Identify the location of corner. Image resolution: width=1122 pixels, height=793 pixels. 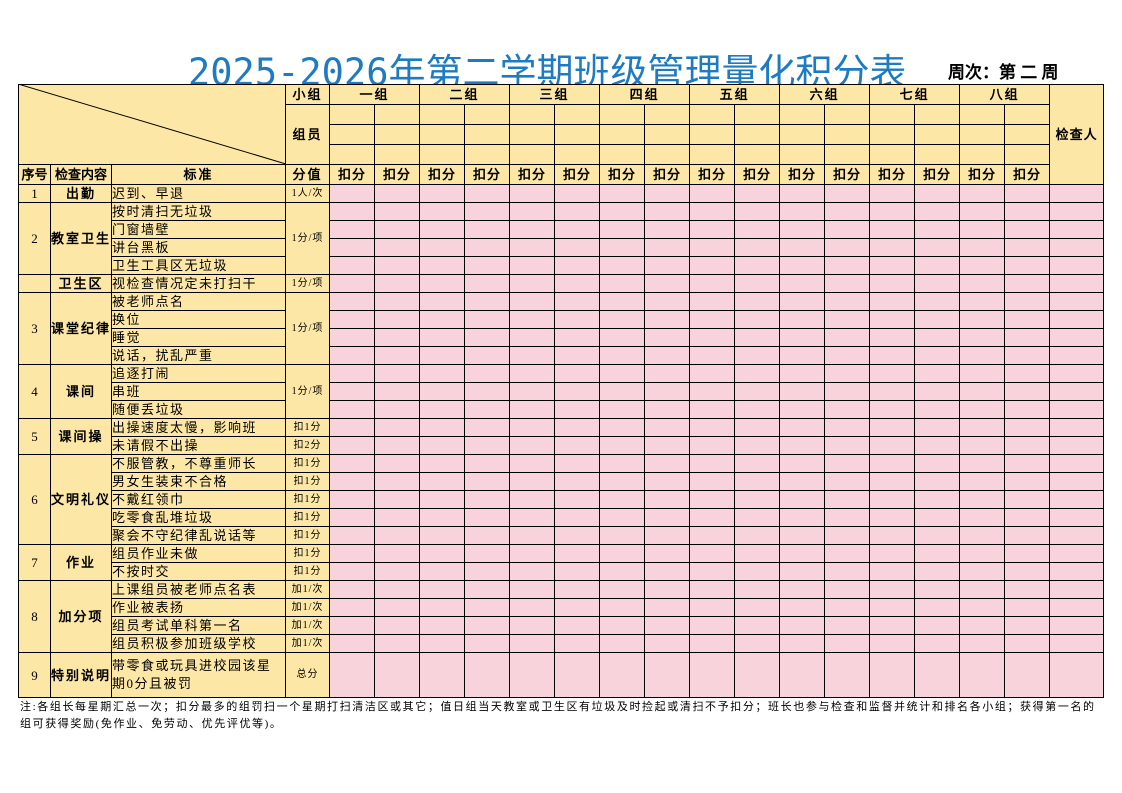
(152, 124).